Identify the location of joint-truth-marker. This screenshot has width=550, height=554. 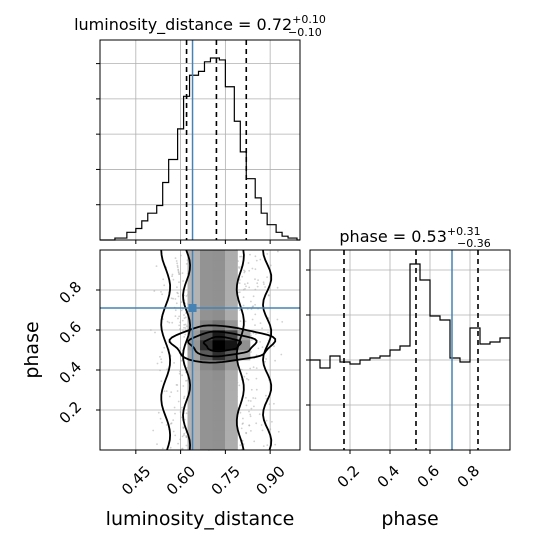
(192, 308).